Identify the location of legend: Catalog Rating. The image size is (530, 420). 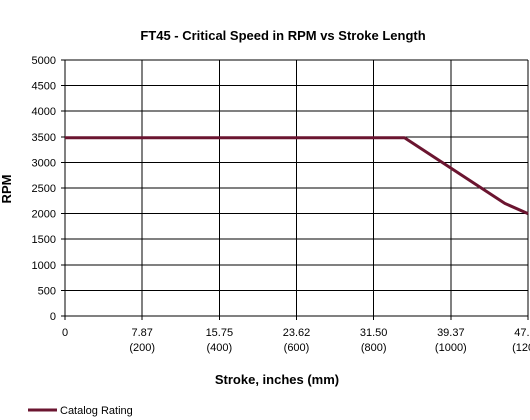
(80, 411).